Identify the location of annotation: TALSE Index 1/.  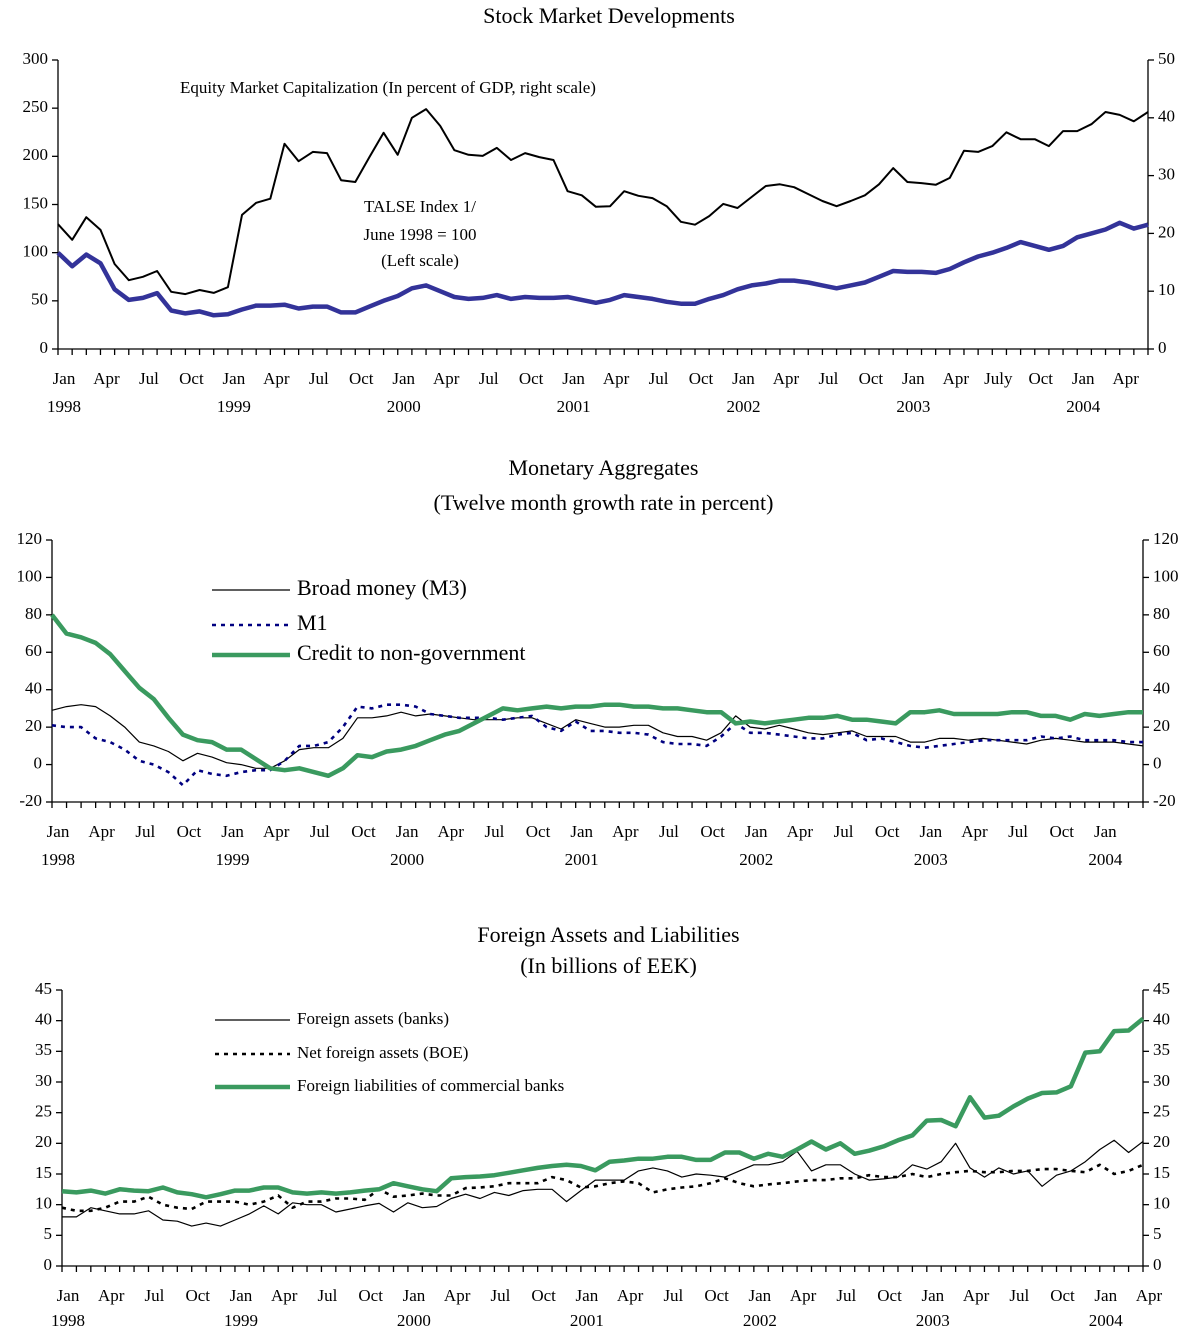
(420, 206).